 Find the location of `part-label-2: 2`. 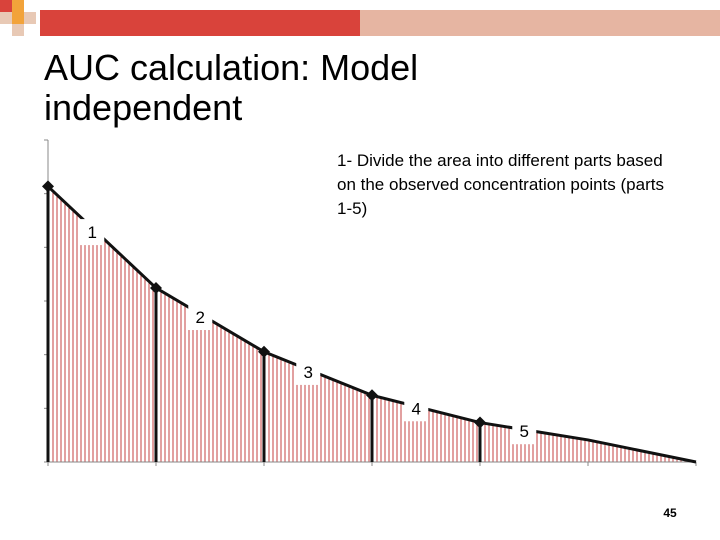

part-label-2: 2 is located at coordinates (200, 317).